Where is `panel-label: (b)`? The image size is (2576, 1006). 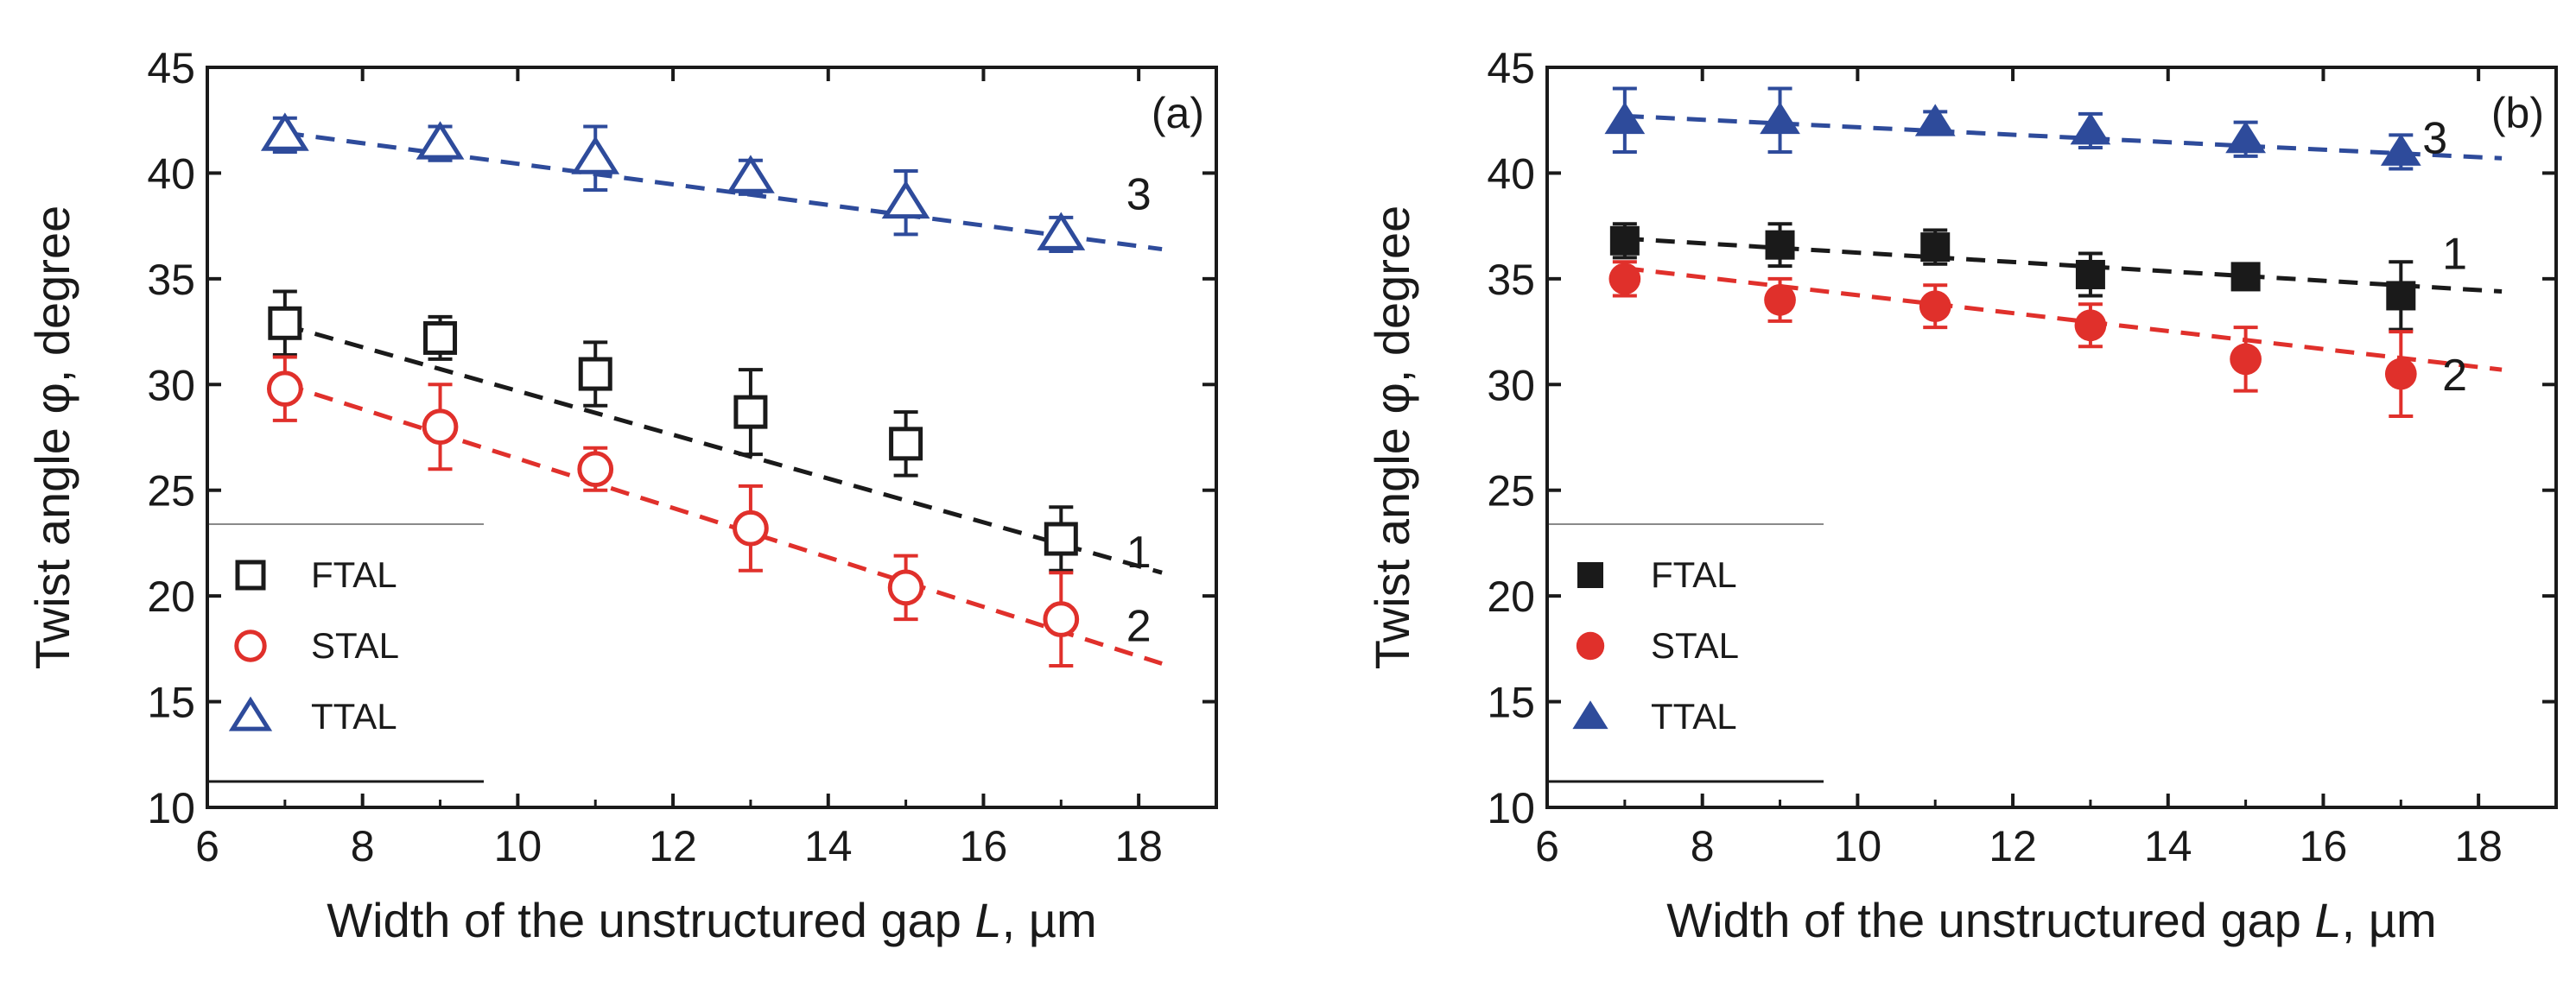 panel-label: (b) is located at coordinates (2517, 113).